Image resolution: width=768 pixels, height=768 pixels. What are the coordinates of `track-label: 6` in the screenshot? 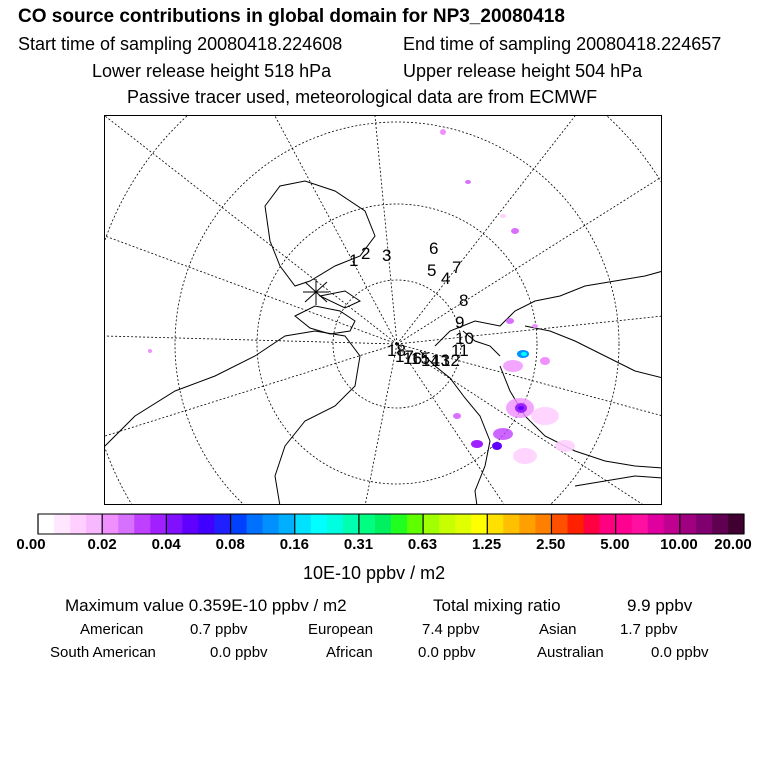 It's located at (433, 248).